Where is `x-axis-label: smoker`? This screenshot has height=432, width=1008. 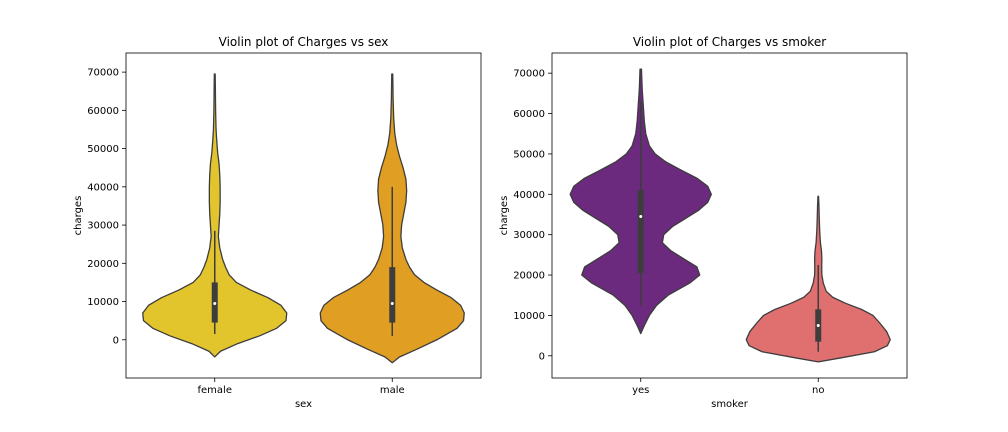
x-axis-label: smoker is located at coordinates (730, 404).